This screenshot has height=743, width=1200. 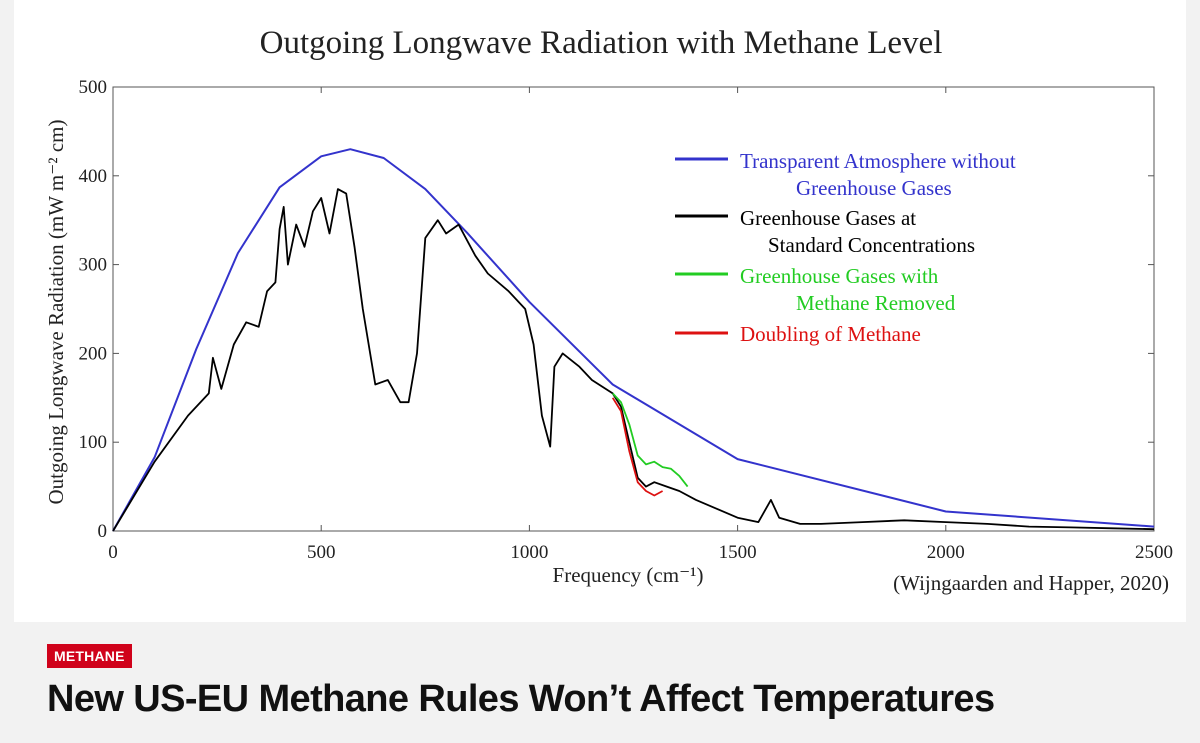 I want to click on legend-label-removed-line2: Methane Removed, so click(x=876, y=303).